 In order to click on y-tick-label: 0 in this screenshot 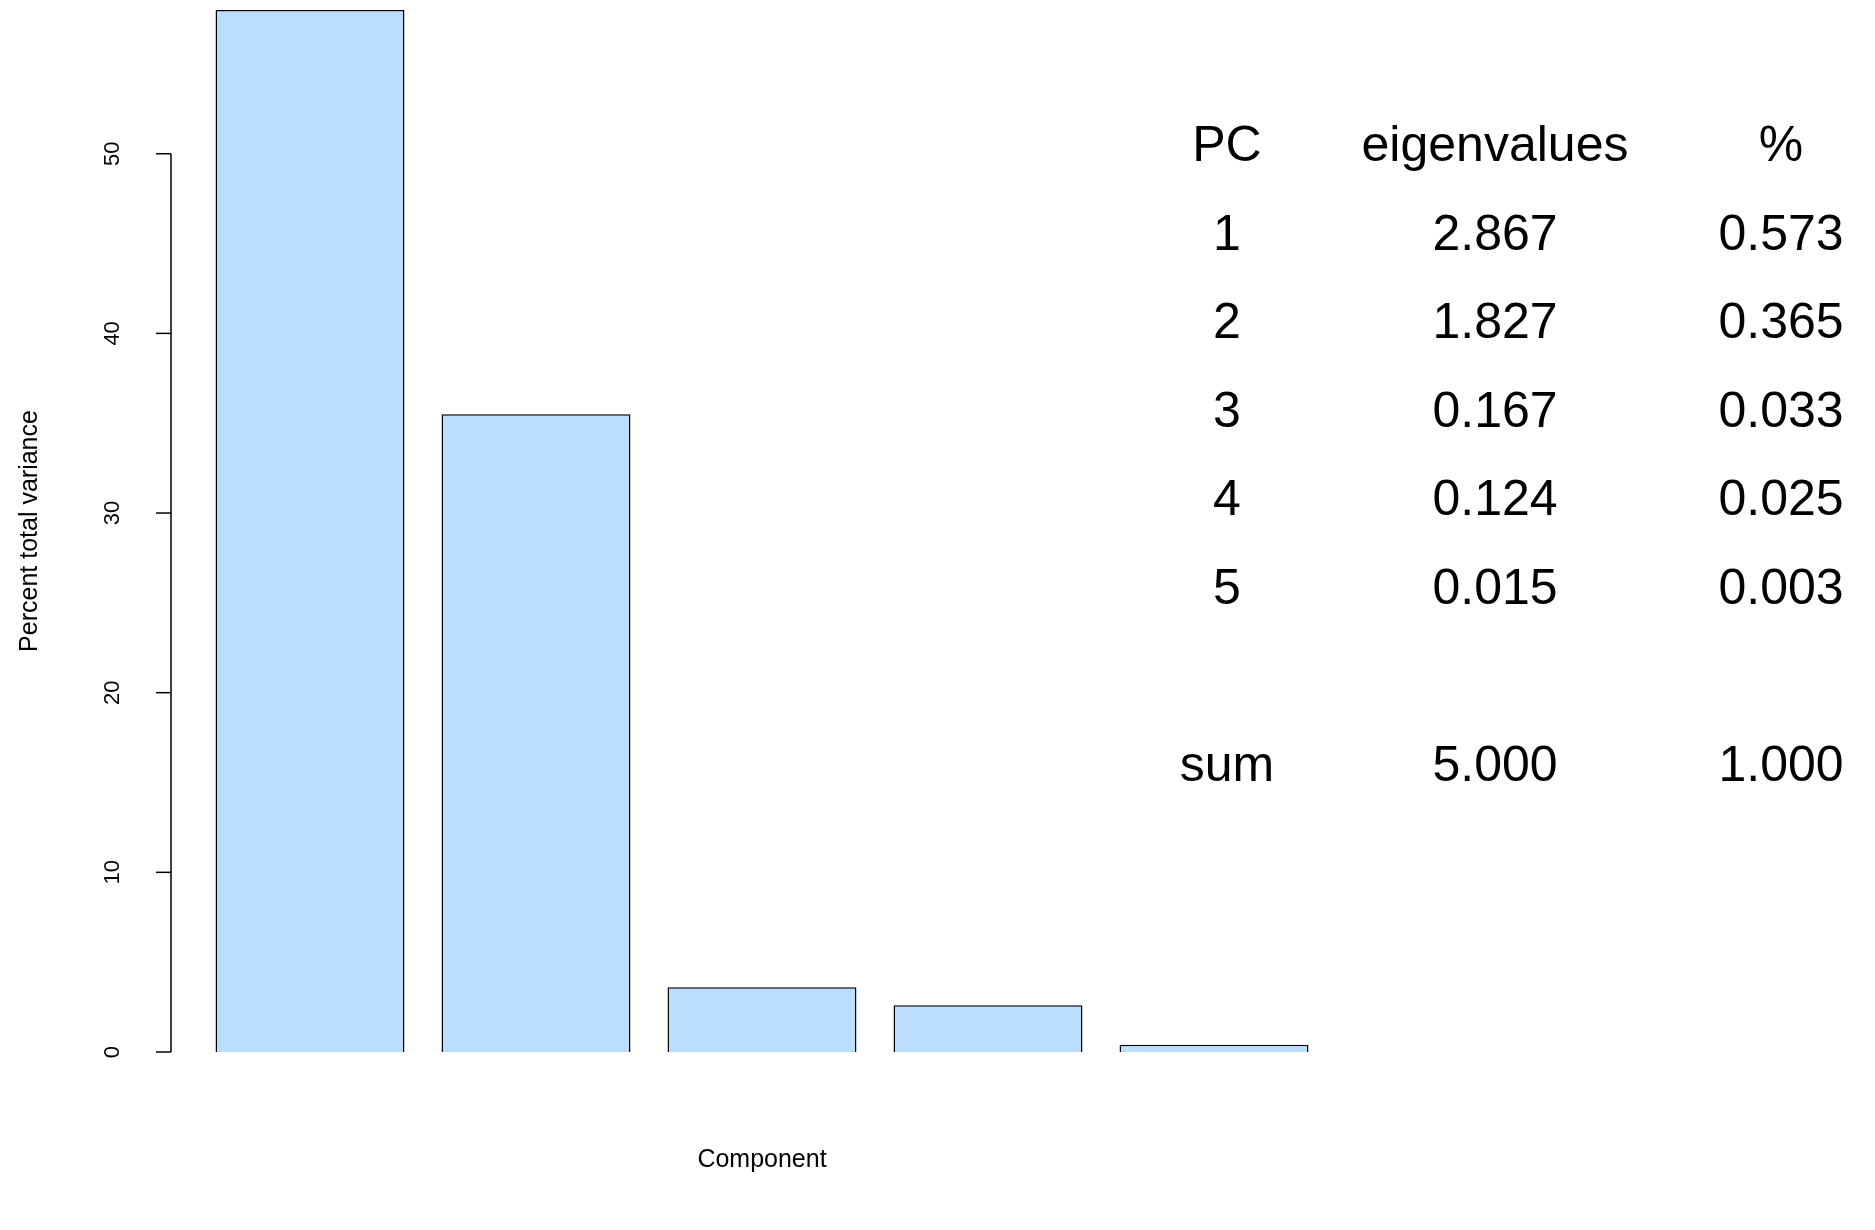, I will do `click(112, 1052)`.